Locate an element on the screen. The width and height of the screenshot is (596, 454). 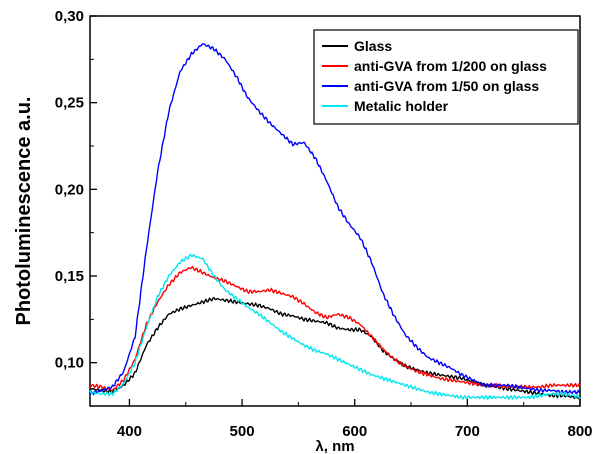
y-tick-label: 0,20 is located at coordinates (69, 189).